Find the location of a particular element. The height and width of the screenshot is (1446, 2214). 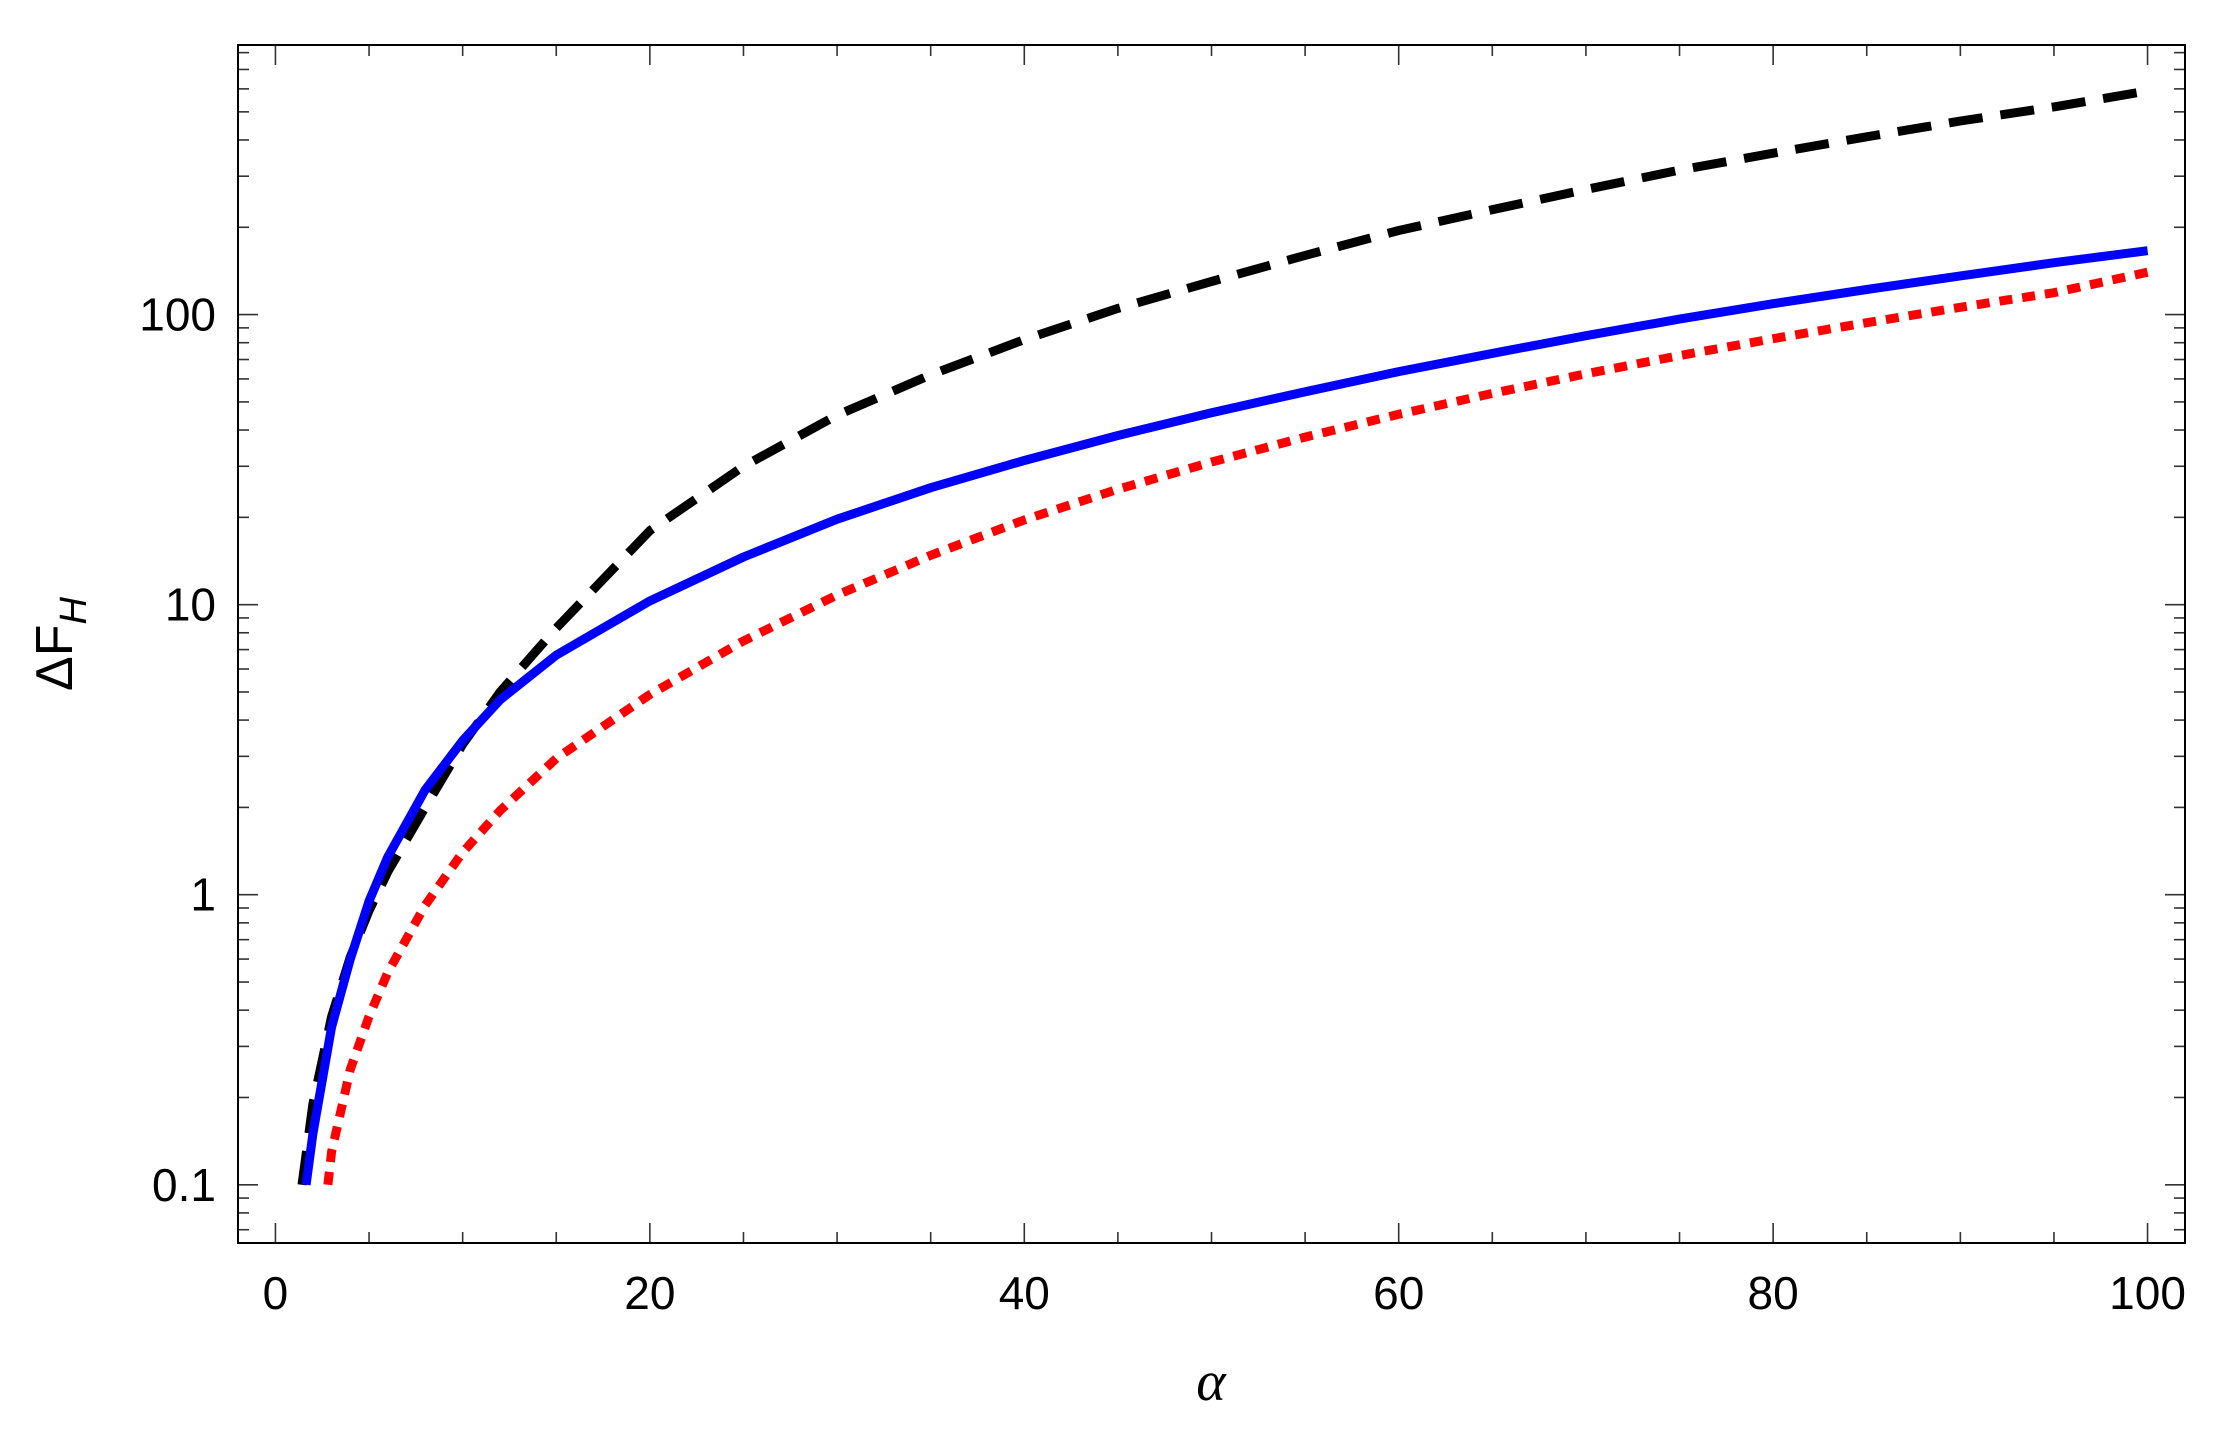

x-tick-label: 20 is located at coordinates (649, 1293).